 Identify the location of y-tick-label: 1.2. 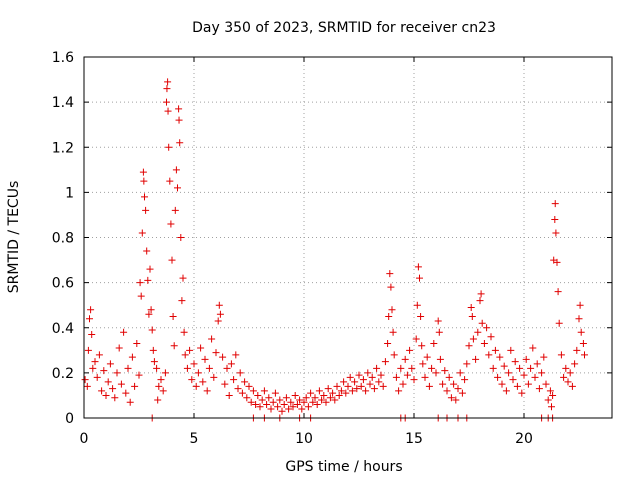
(63, 148).